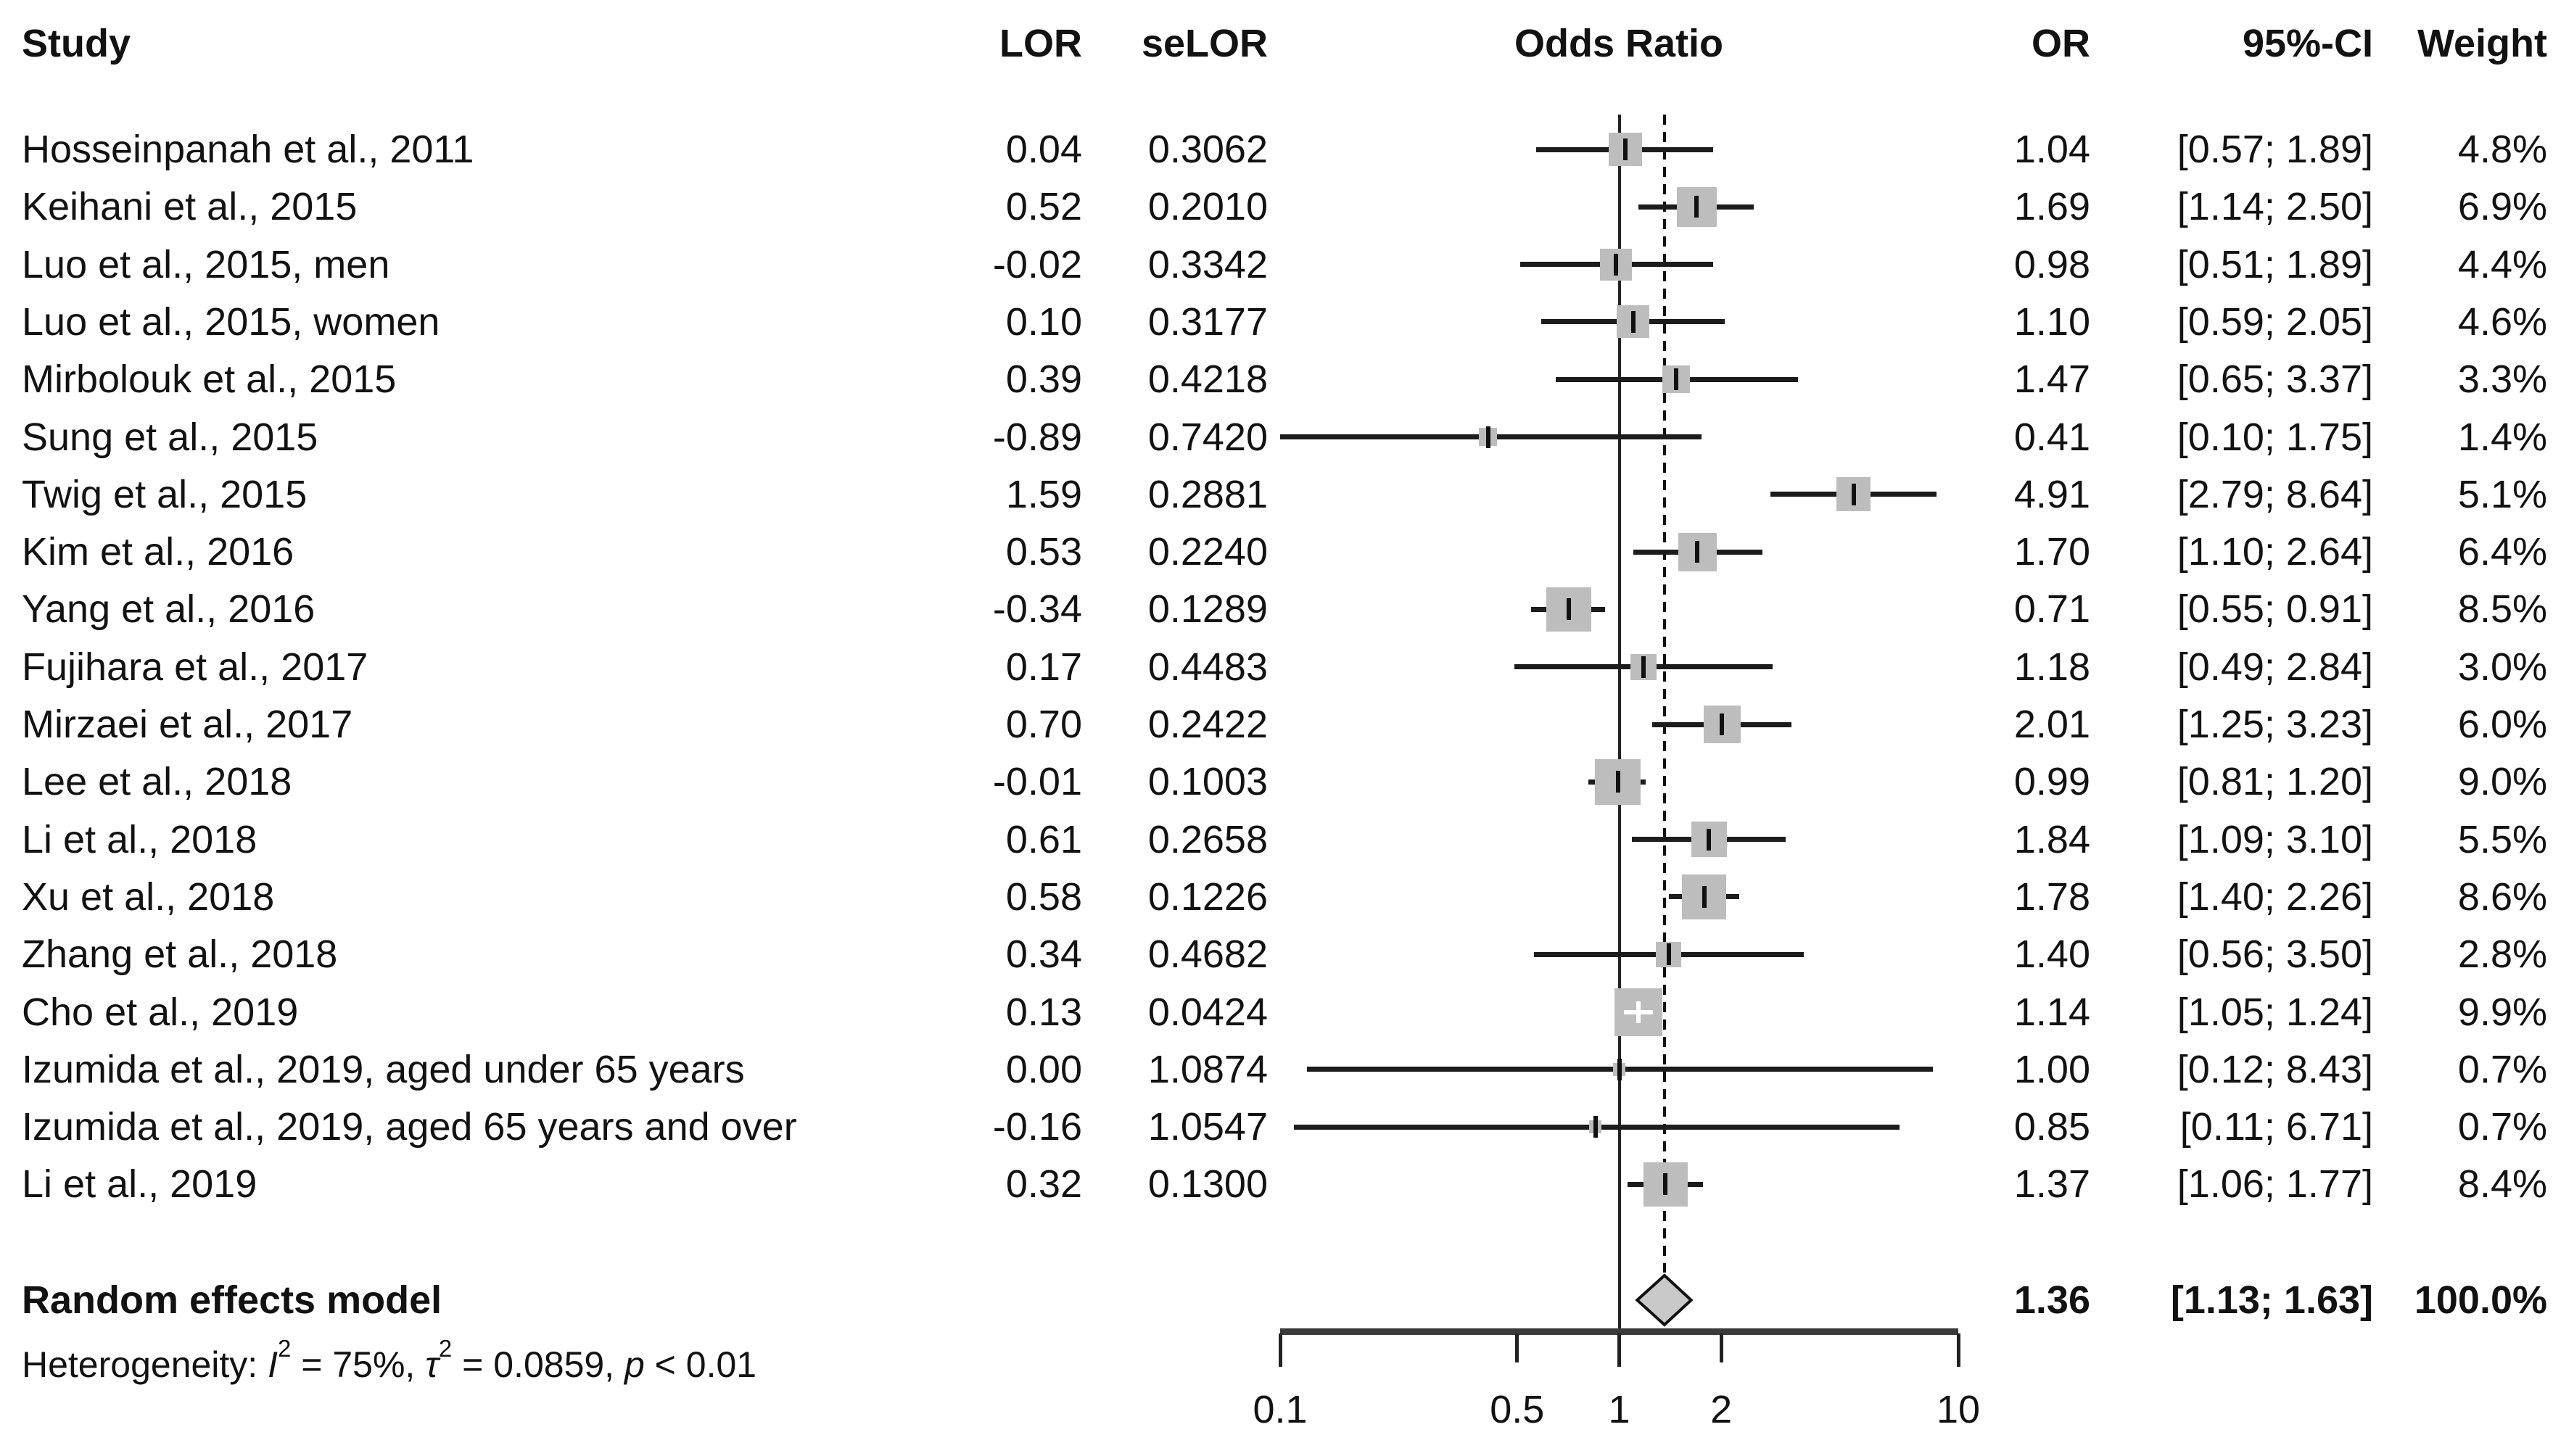 This screenshot has width=2553, height=1456. What do you see at coordinates (1208, 609) in the screenshot?
I see `selor-value: 0.1289` at bounding box center [1208, 609].